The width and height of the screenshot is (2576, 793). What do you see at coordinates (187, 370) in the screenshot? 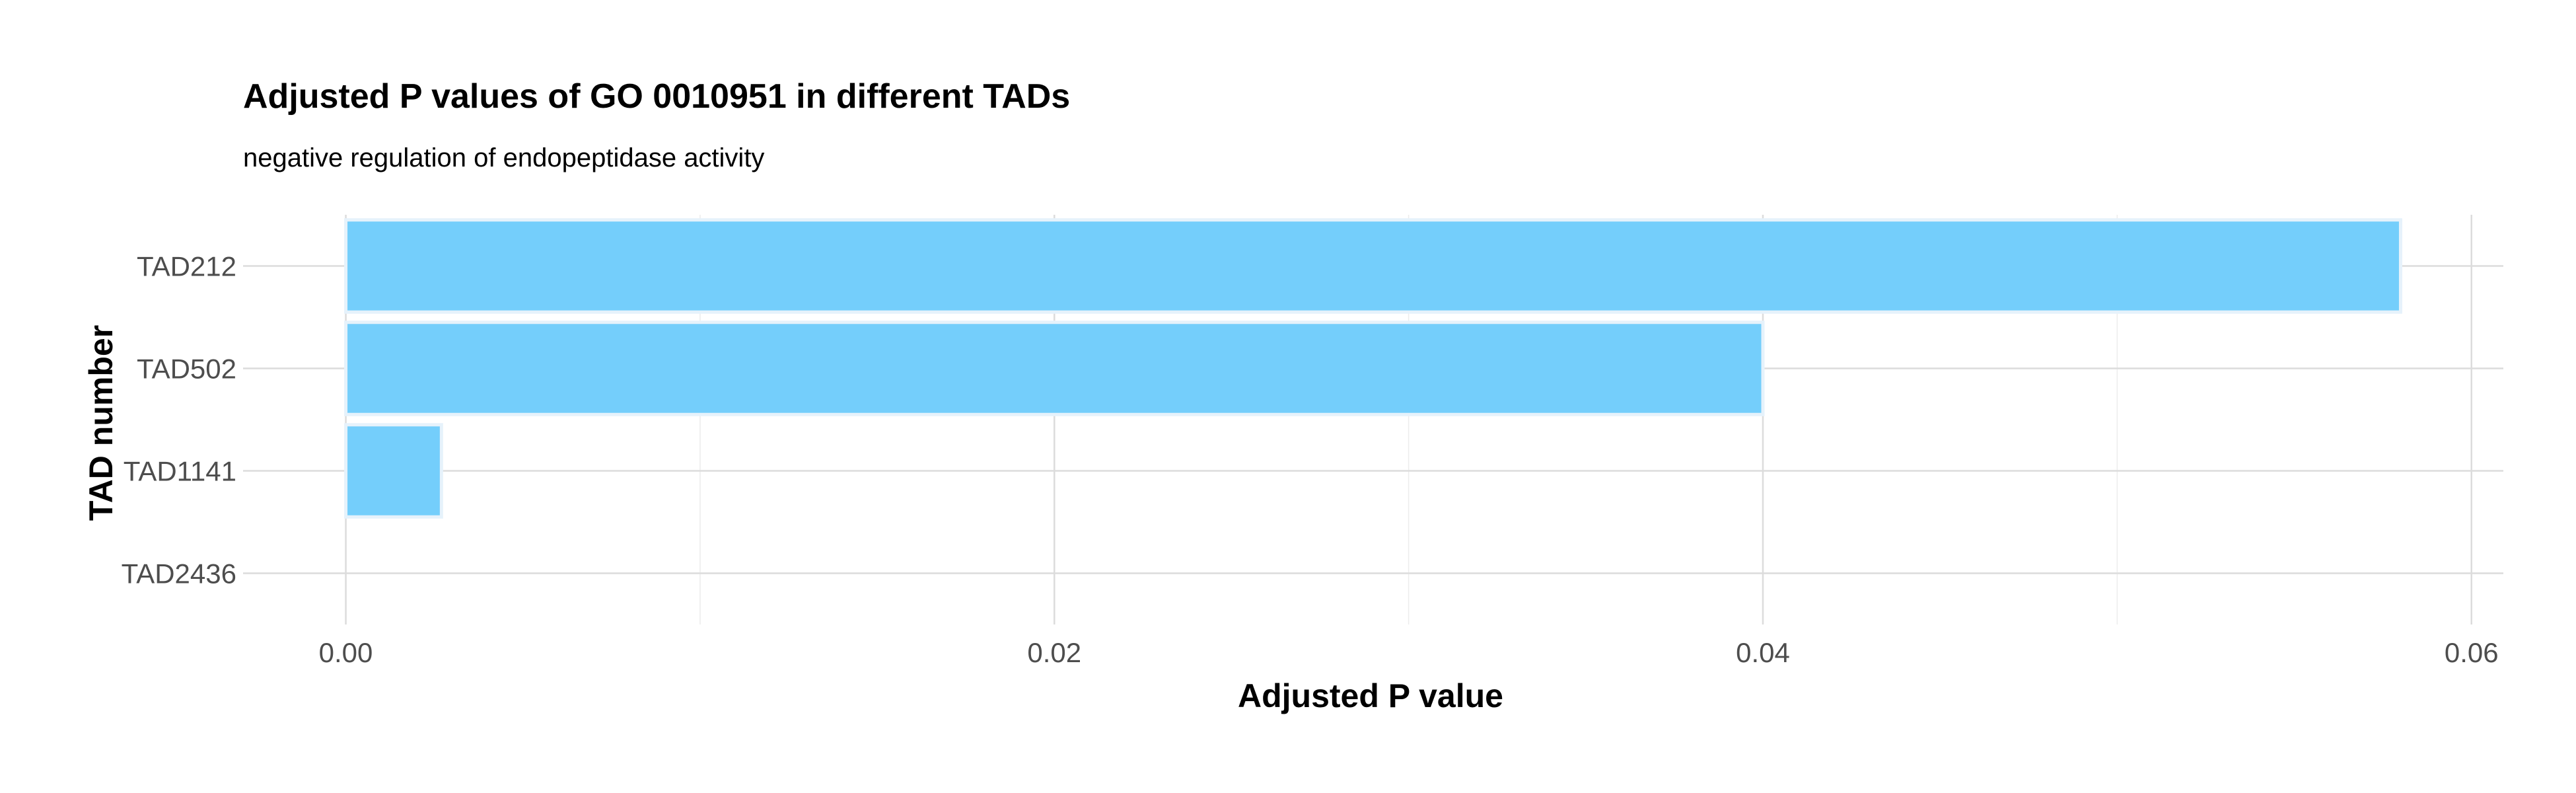
I see `y-tick-label-tad502: TAD502` at bounding box center [187, 370].